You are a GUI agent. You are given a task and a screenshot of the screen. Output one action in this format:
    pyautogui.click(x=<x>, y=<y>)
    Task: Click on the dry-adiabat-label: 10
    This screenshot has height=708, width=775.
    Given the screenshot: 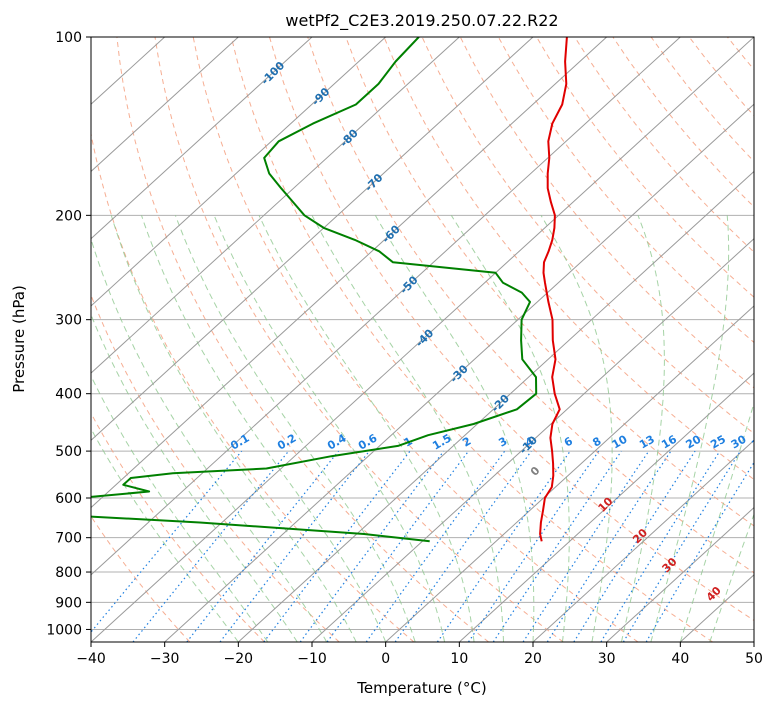 What is the action you would take?
    pyautogui.click(x=606, y=504)
    